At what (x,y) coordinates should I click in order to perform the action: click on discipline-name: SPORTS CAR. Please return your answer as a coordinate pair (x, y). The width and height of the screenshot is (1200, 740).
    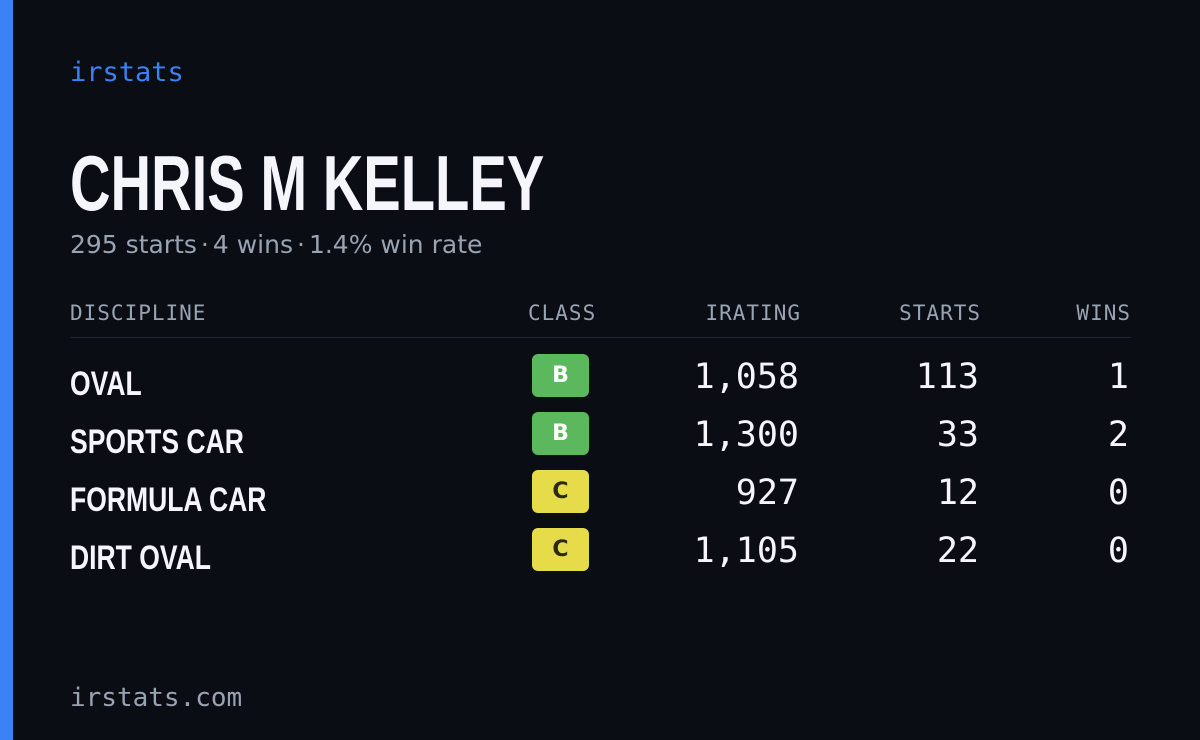
    Looking at the image, I should click on (157, 442).